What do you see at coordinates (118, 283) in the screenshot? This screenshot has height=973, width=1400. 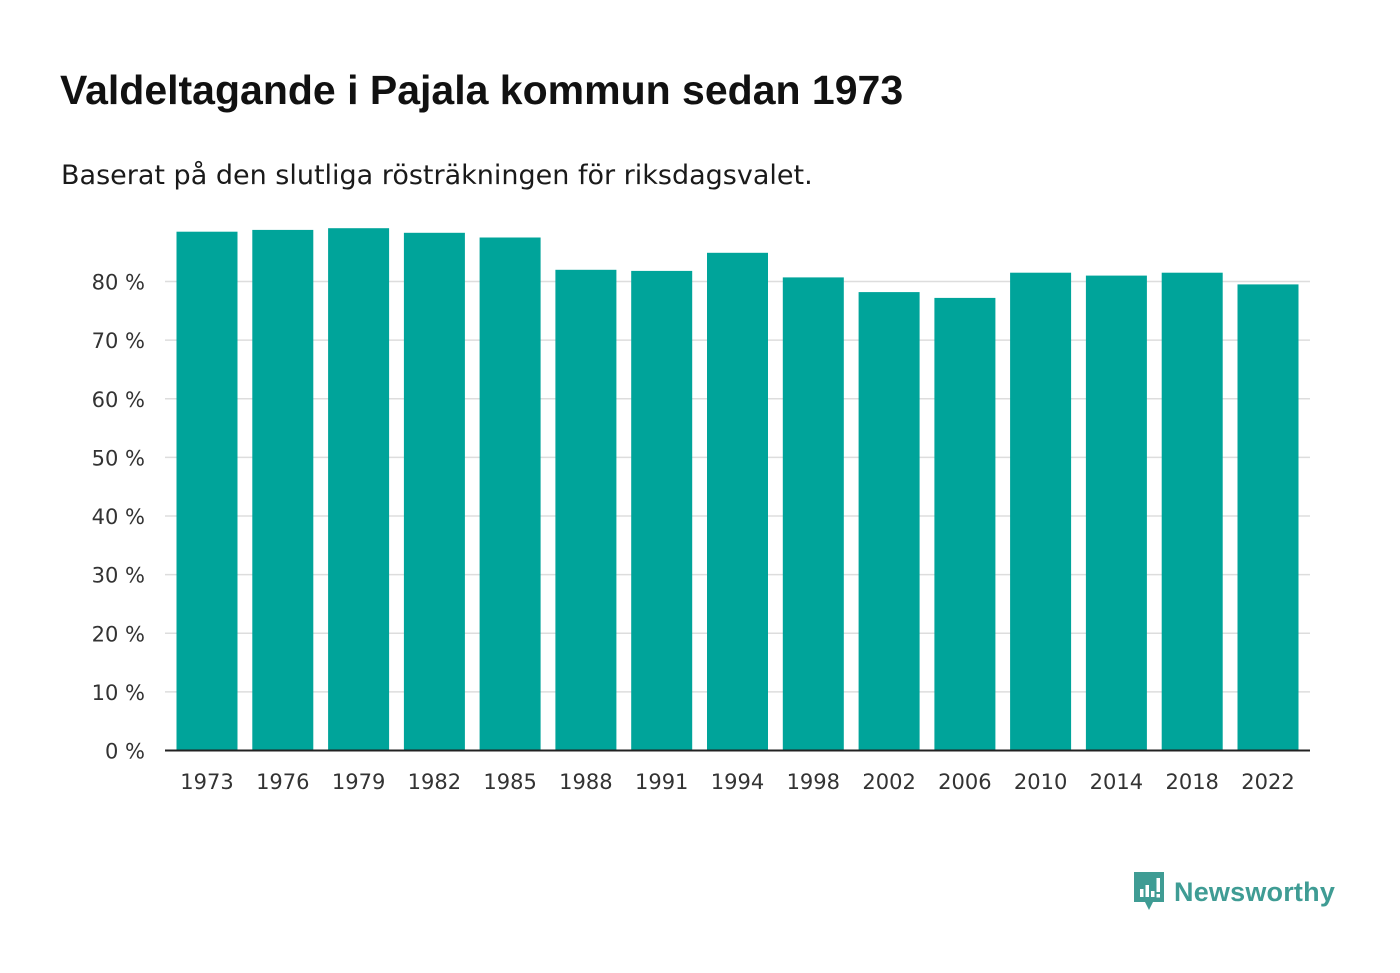 I see `y-tick-label: 80 %` at bounding box center [118, 283].